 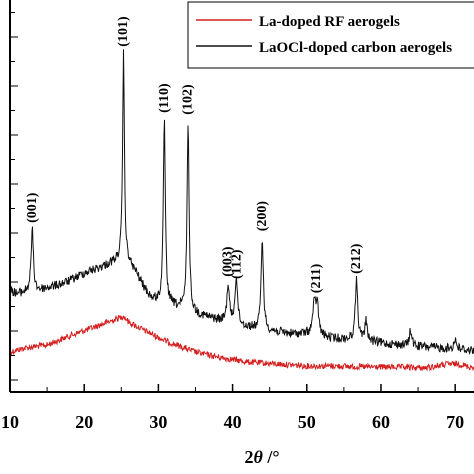 What do you see at coordinates (233, 422) in the screenshot?
I see `x-tick-label-40: 40` at bounding box center [233, 422].